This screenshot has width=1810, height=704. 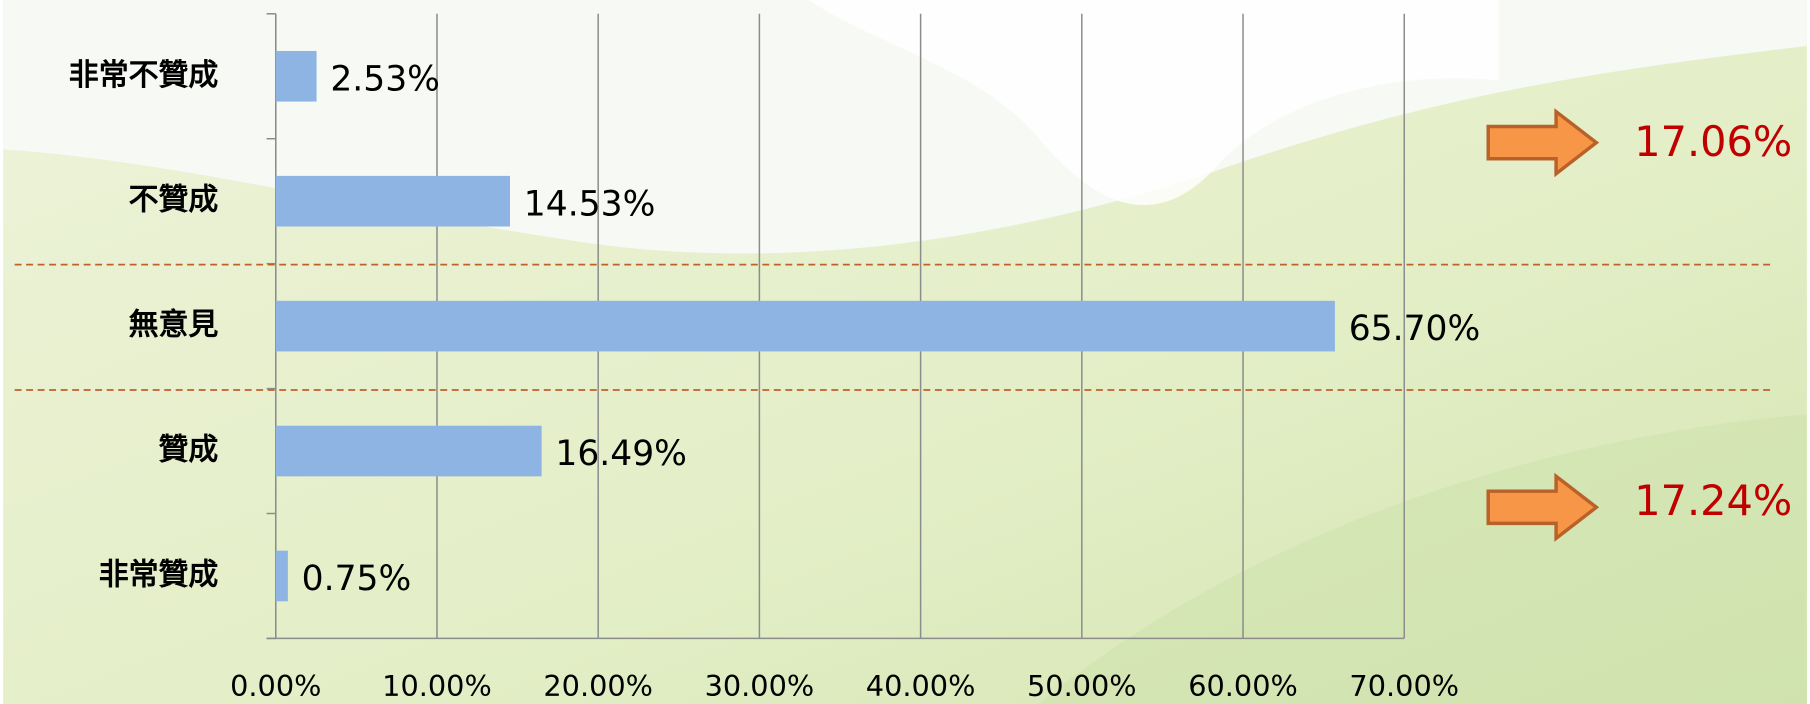 I want to click on y-tick-label: 非常贊成, so click(x=159, y=574).